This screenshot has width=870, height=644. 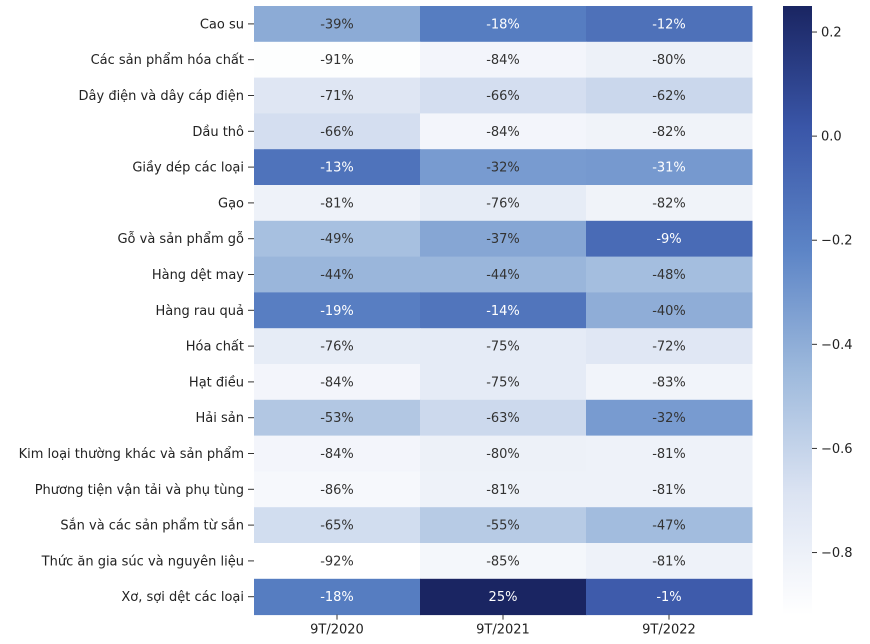 What do you see at coordinates (220, 418) in the screenshot?
I see `row-label: Hải sản` at bounding box center [220, 418].